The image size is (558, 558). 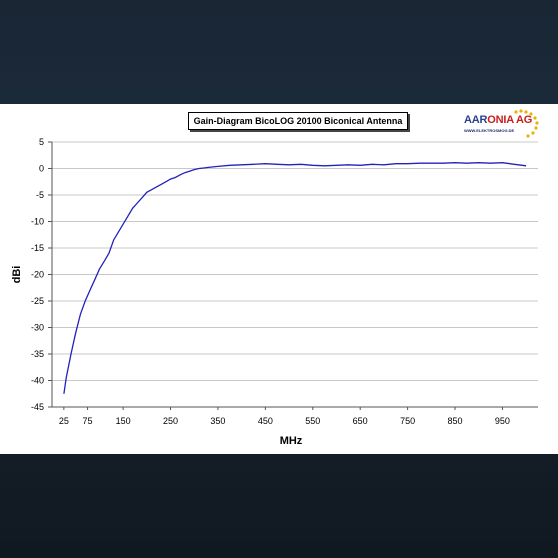 I want to click on y-tick-label: -35, so click(x=37, y=354).